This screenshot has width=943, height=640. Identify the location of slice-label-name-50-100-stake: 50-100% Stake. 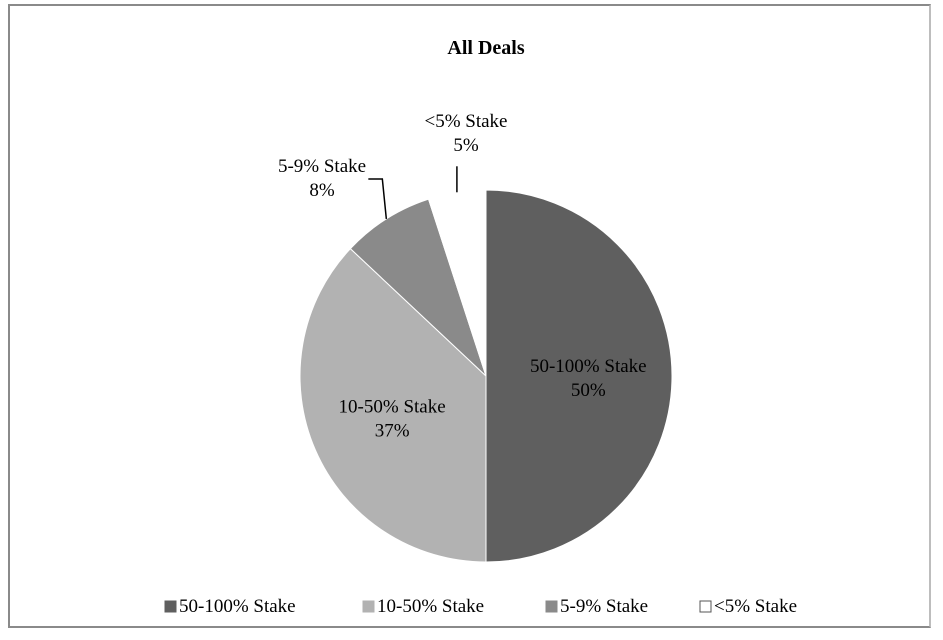
(588, 366).